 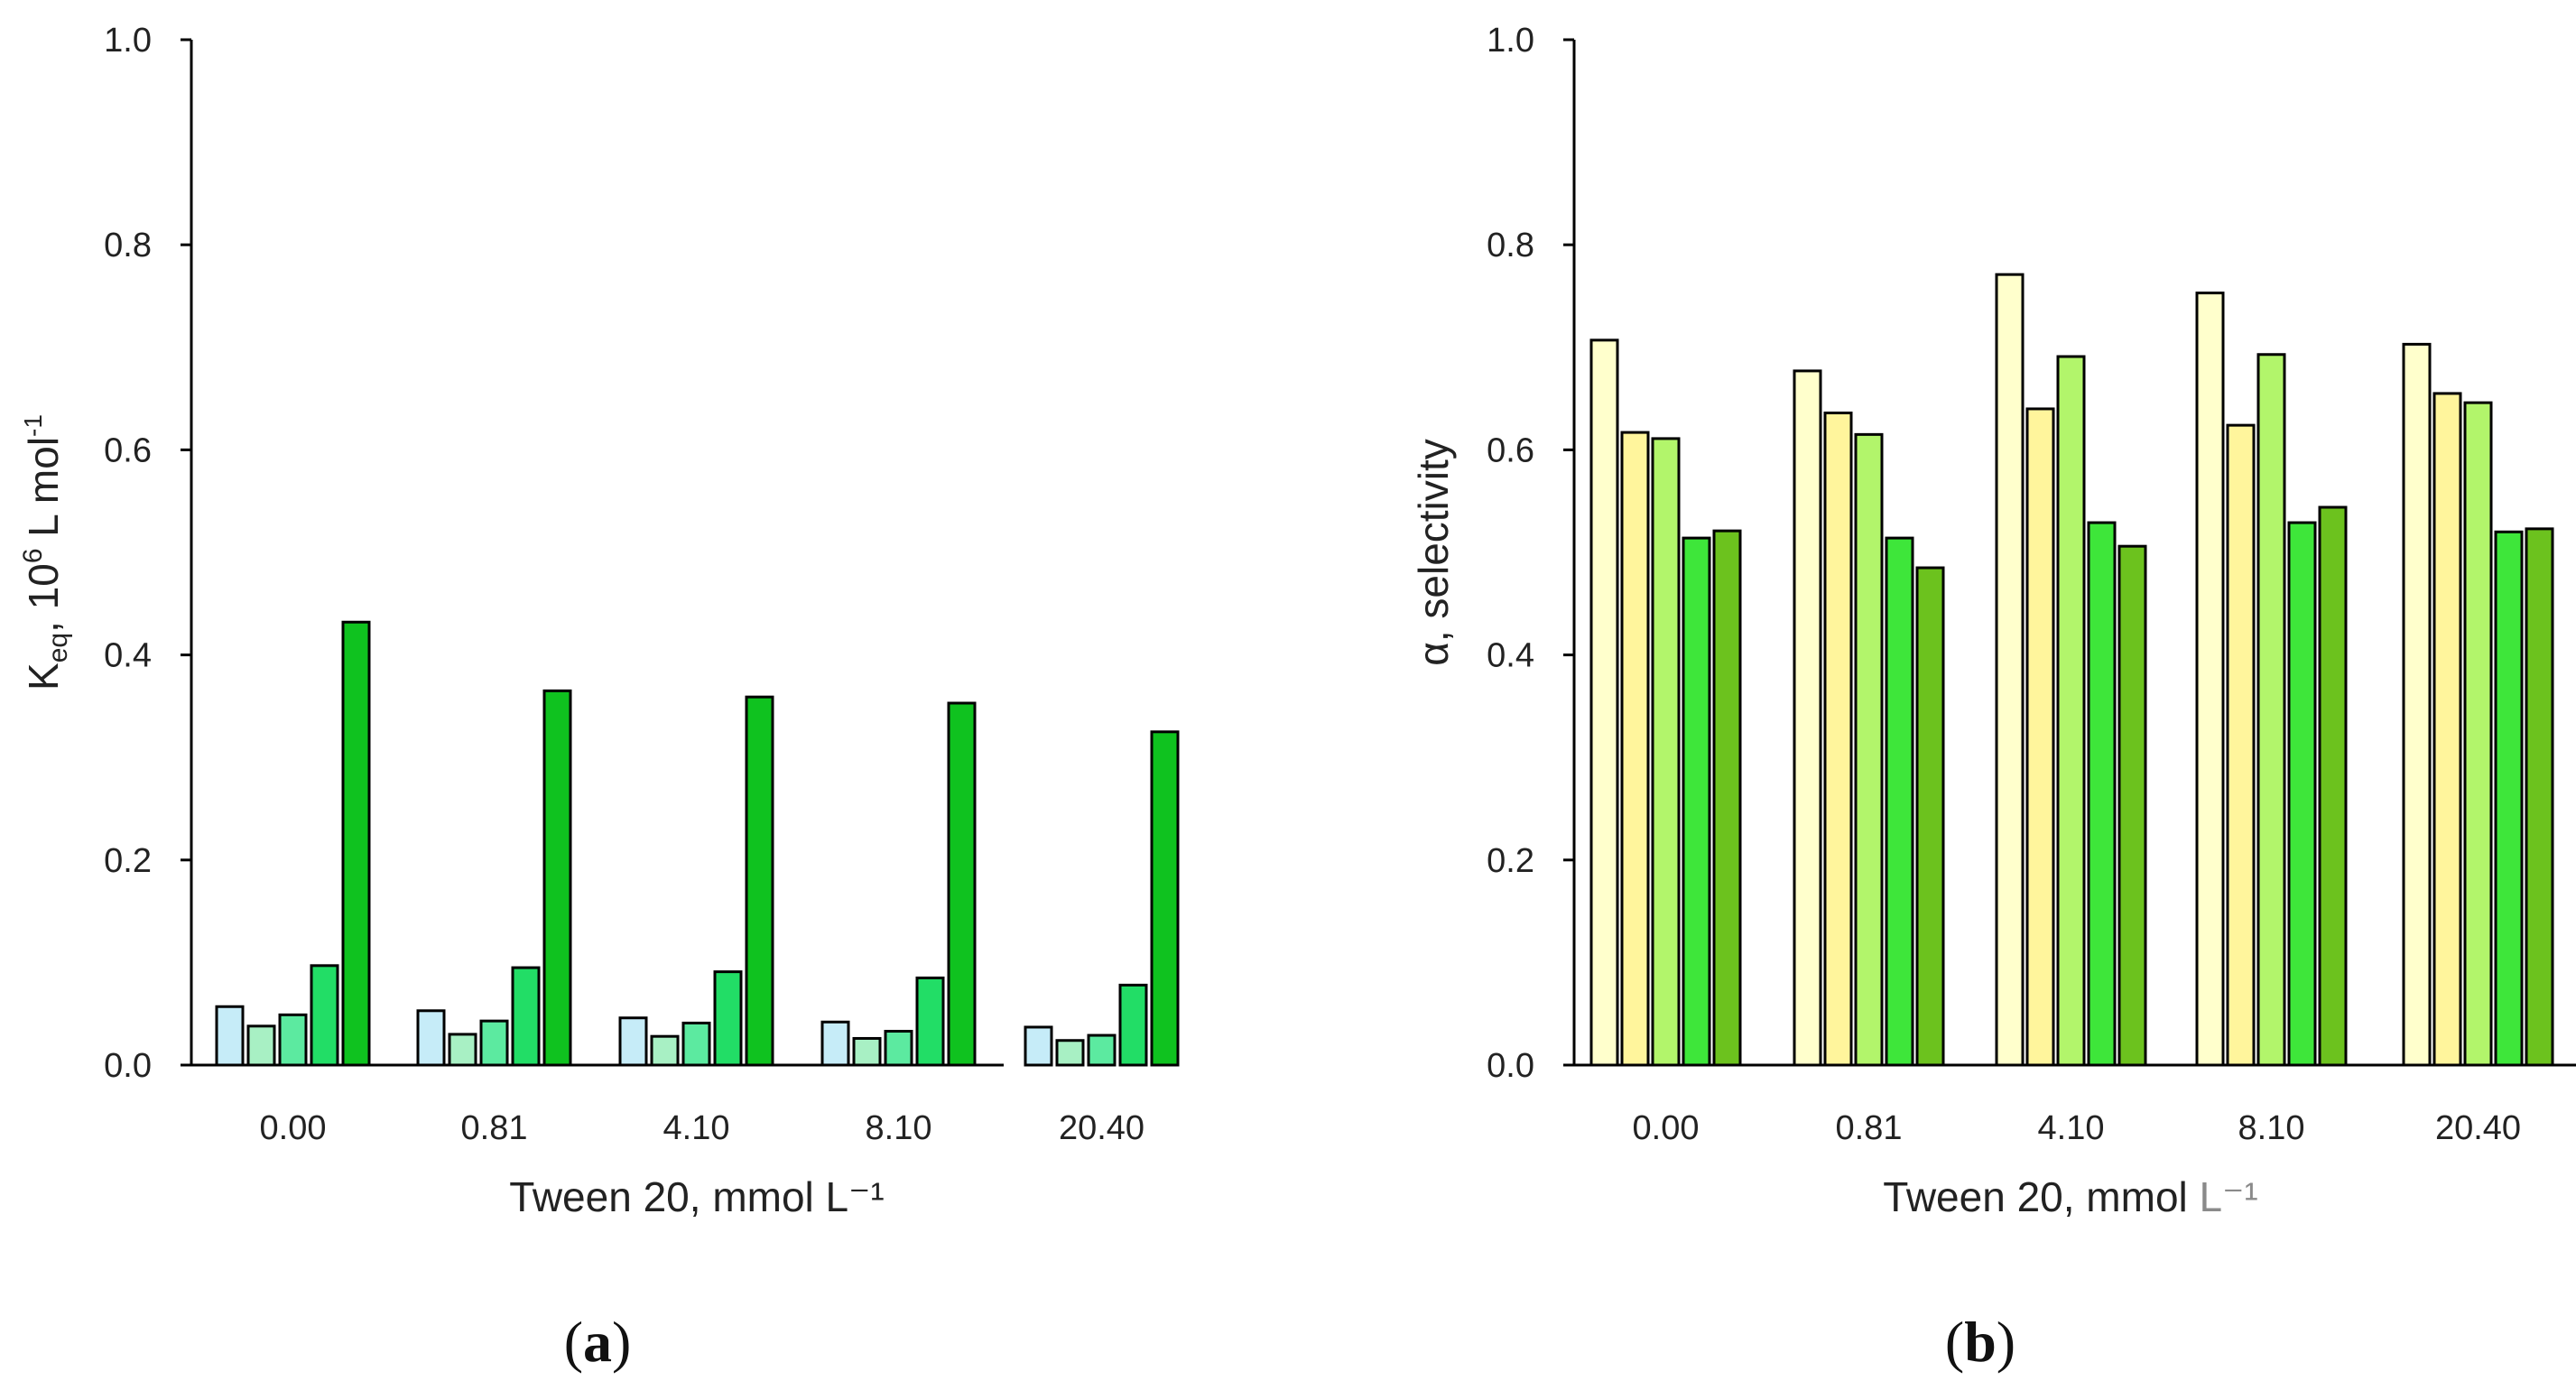 What do you see at coordinates (2302, 794) in the screenshot?
I see `chart-b-bar-8.10-s4` at bounding box center [2302, 794].